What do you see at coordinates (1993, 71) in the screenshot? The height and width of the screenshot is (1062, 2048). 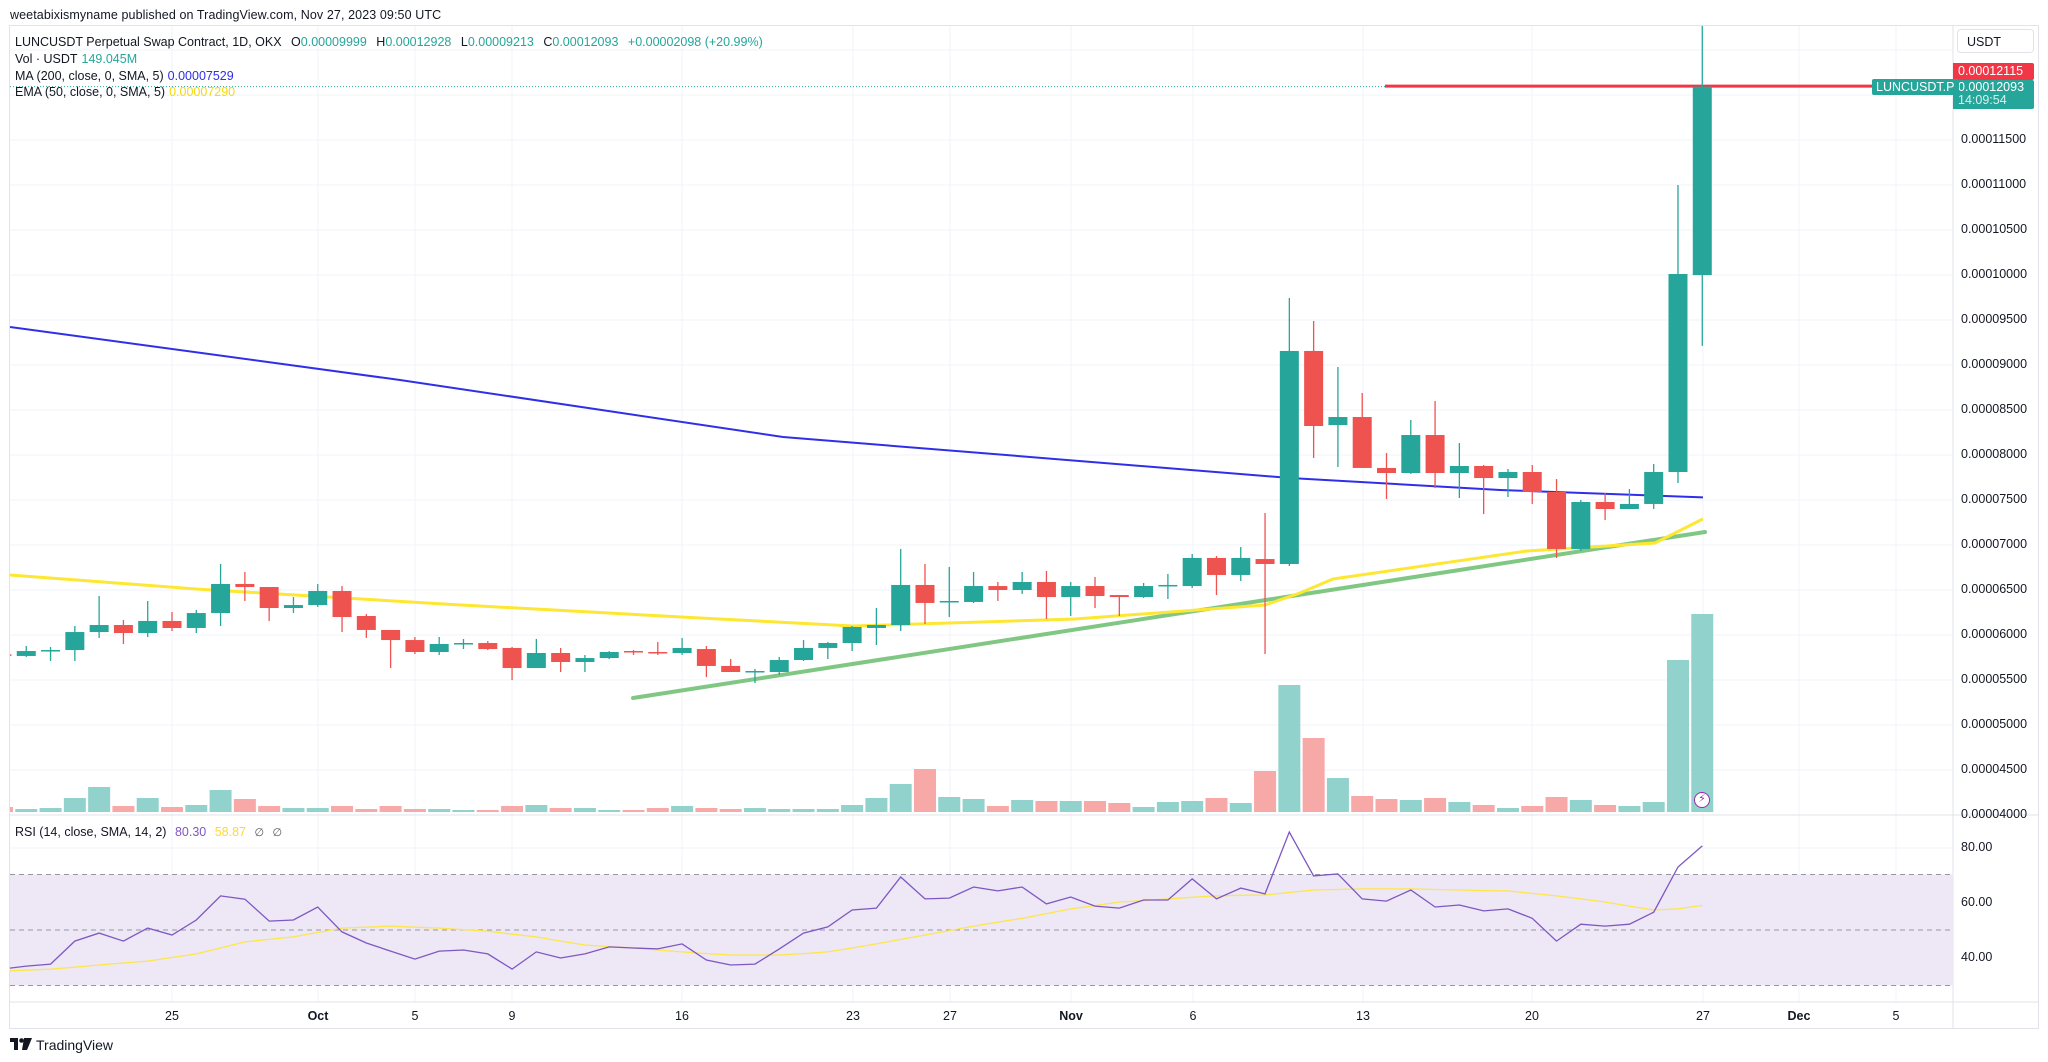 I see `alert-price-tag: 0.00012115` at bounding box center [1993, 71].